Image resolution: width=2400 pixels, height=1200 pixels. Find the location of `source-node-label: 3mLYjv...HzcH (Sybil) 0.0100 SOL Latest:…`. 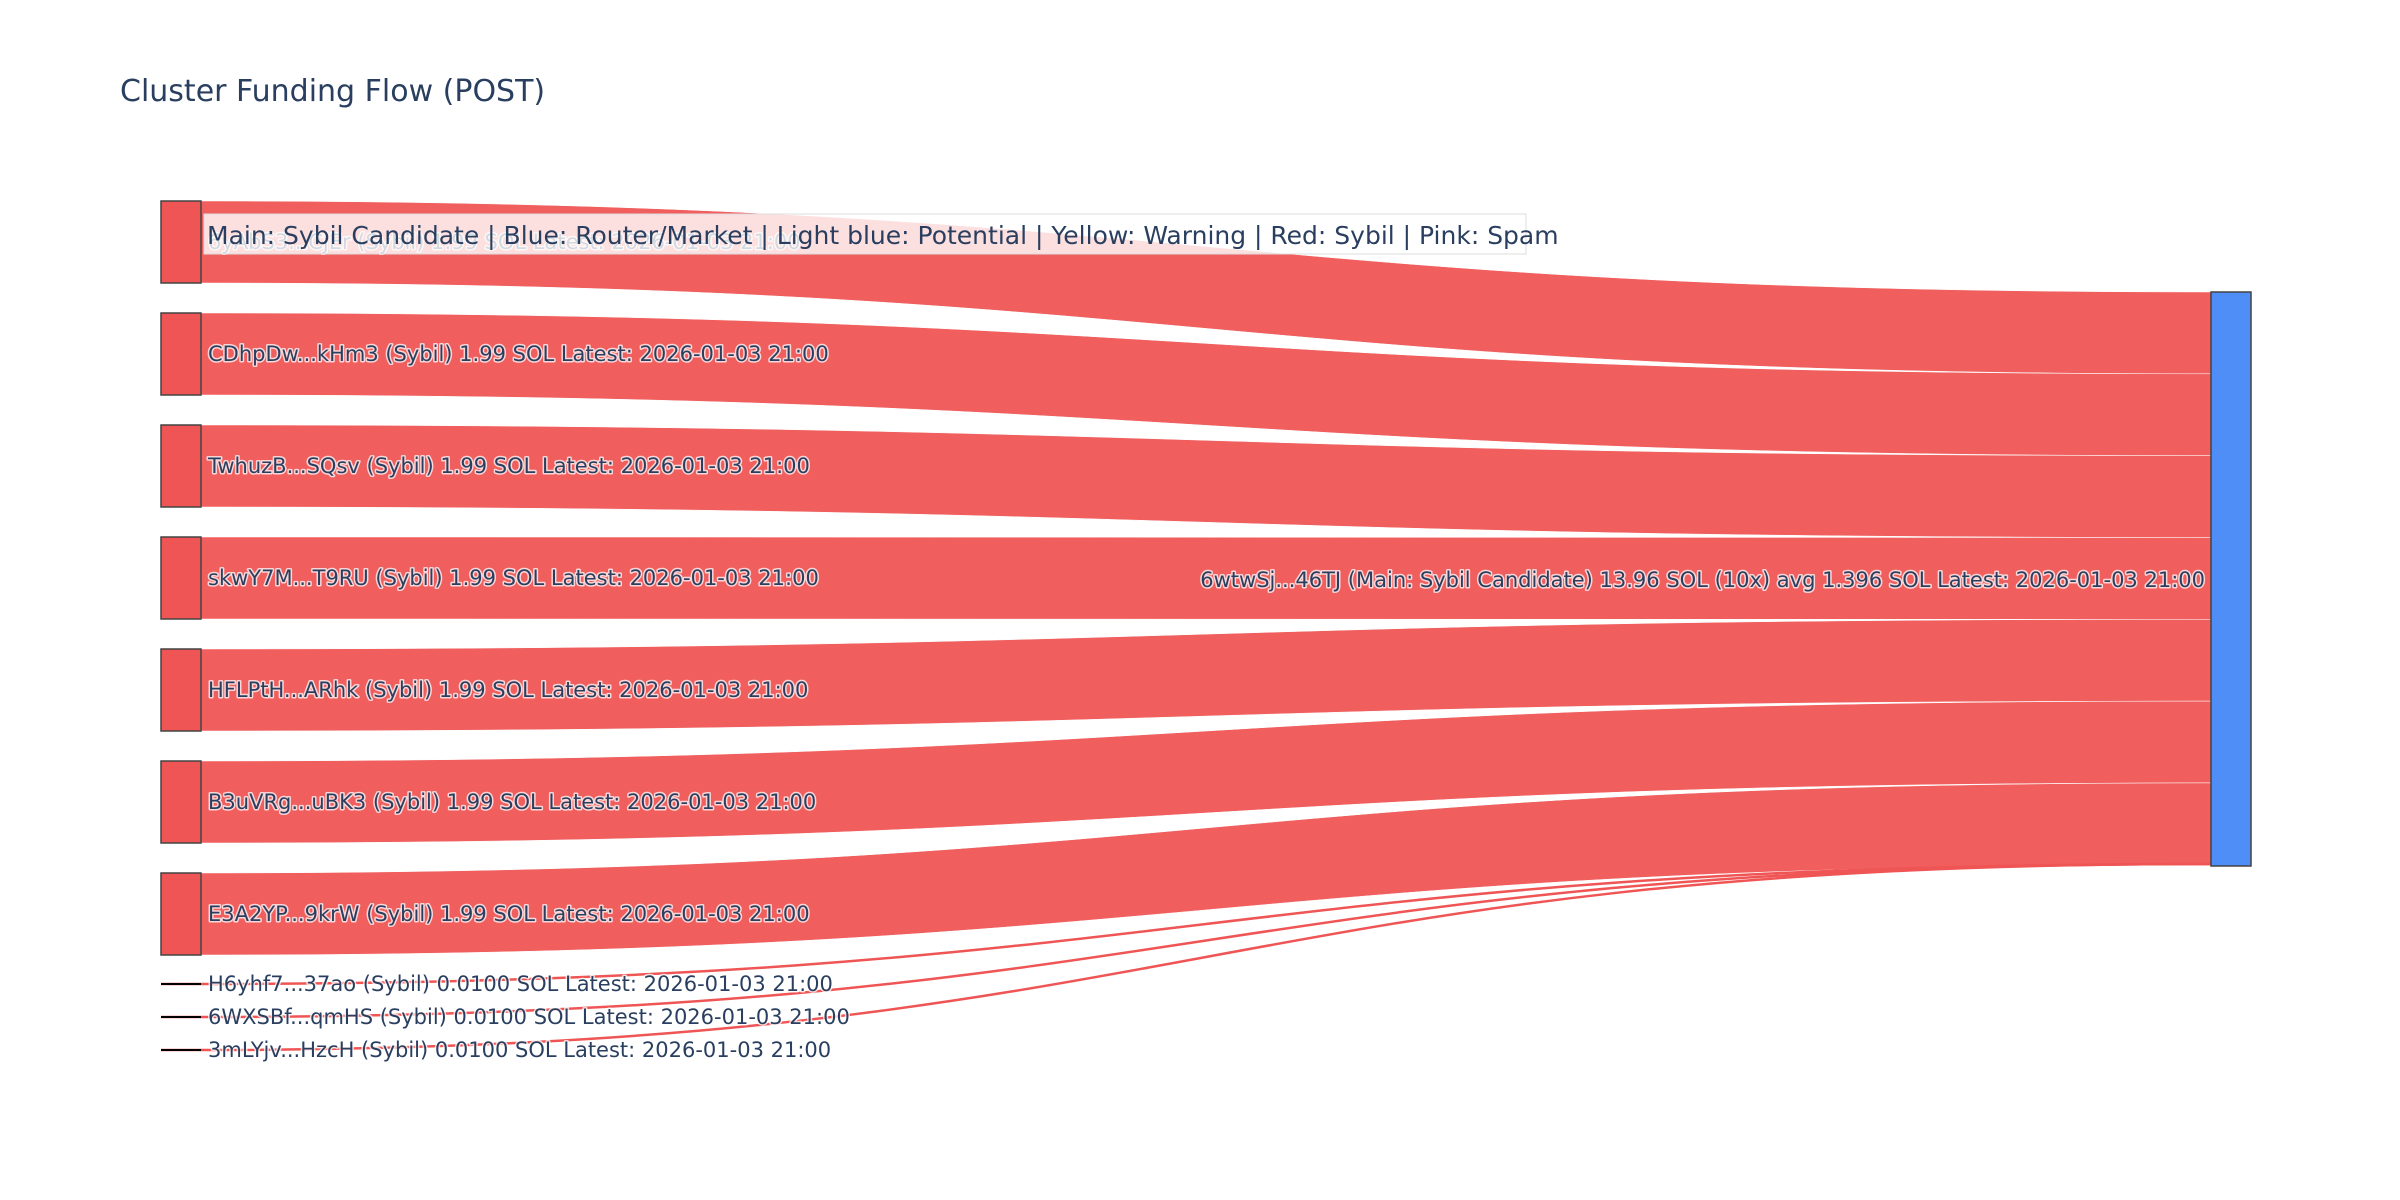

source-node-label: 3mLYjv...HzcH (Sybil) 0.0100 SOL Latest:… is located at coordinates (519, 1050).